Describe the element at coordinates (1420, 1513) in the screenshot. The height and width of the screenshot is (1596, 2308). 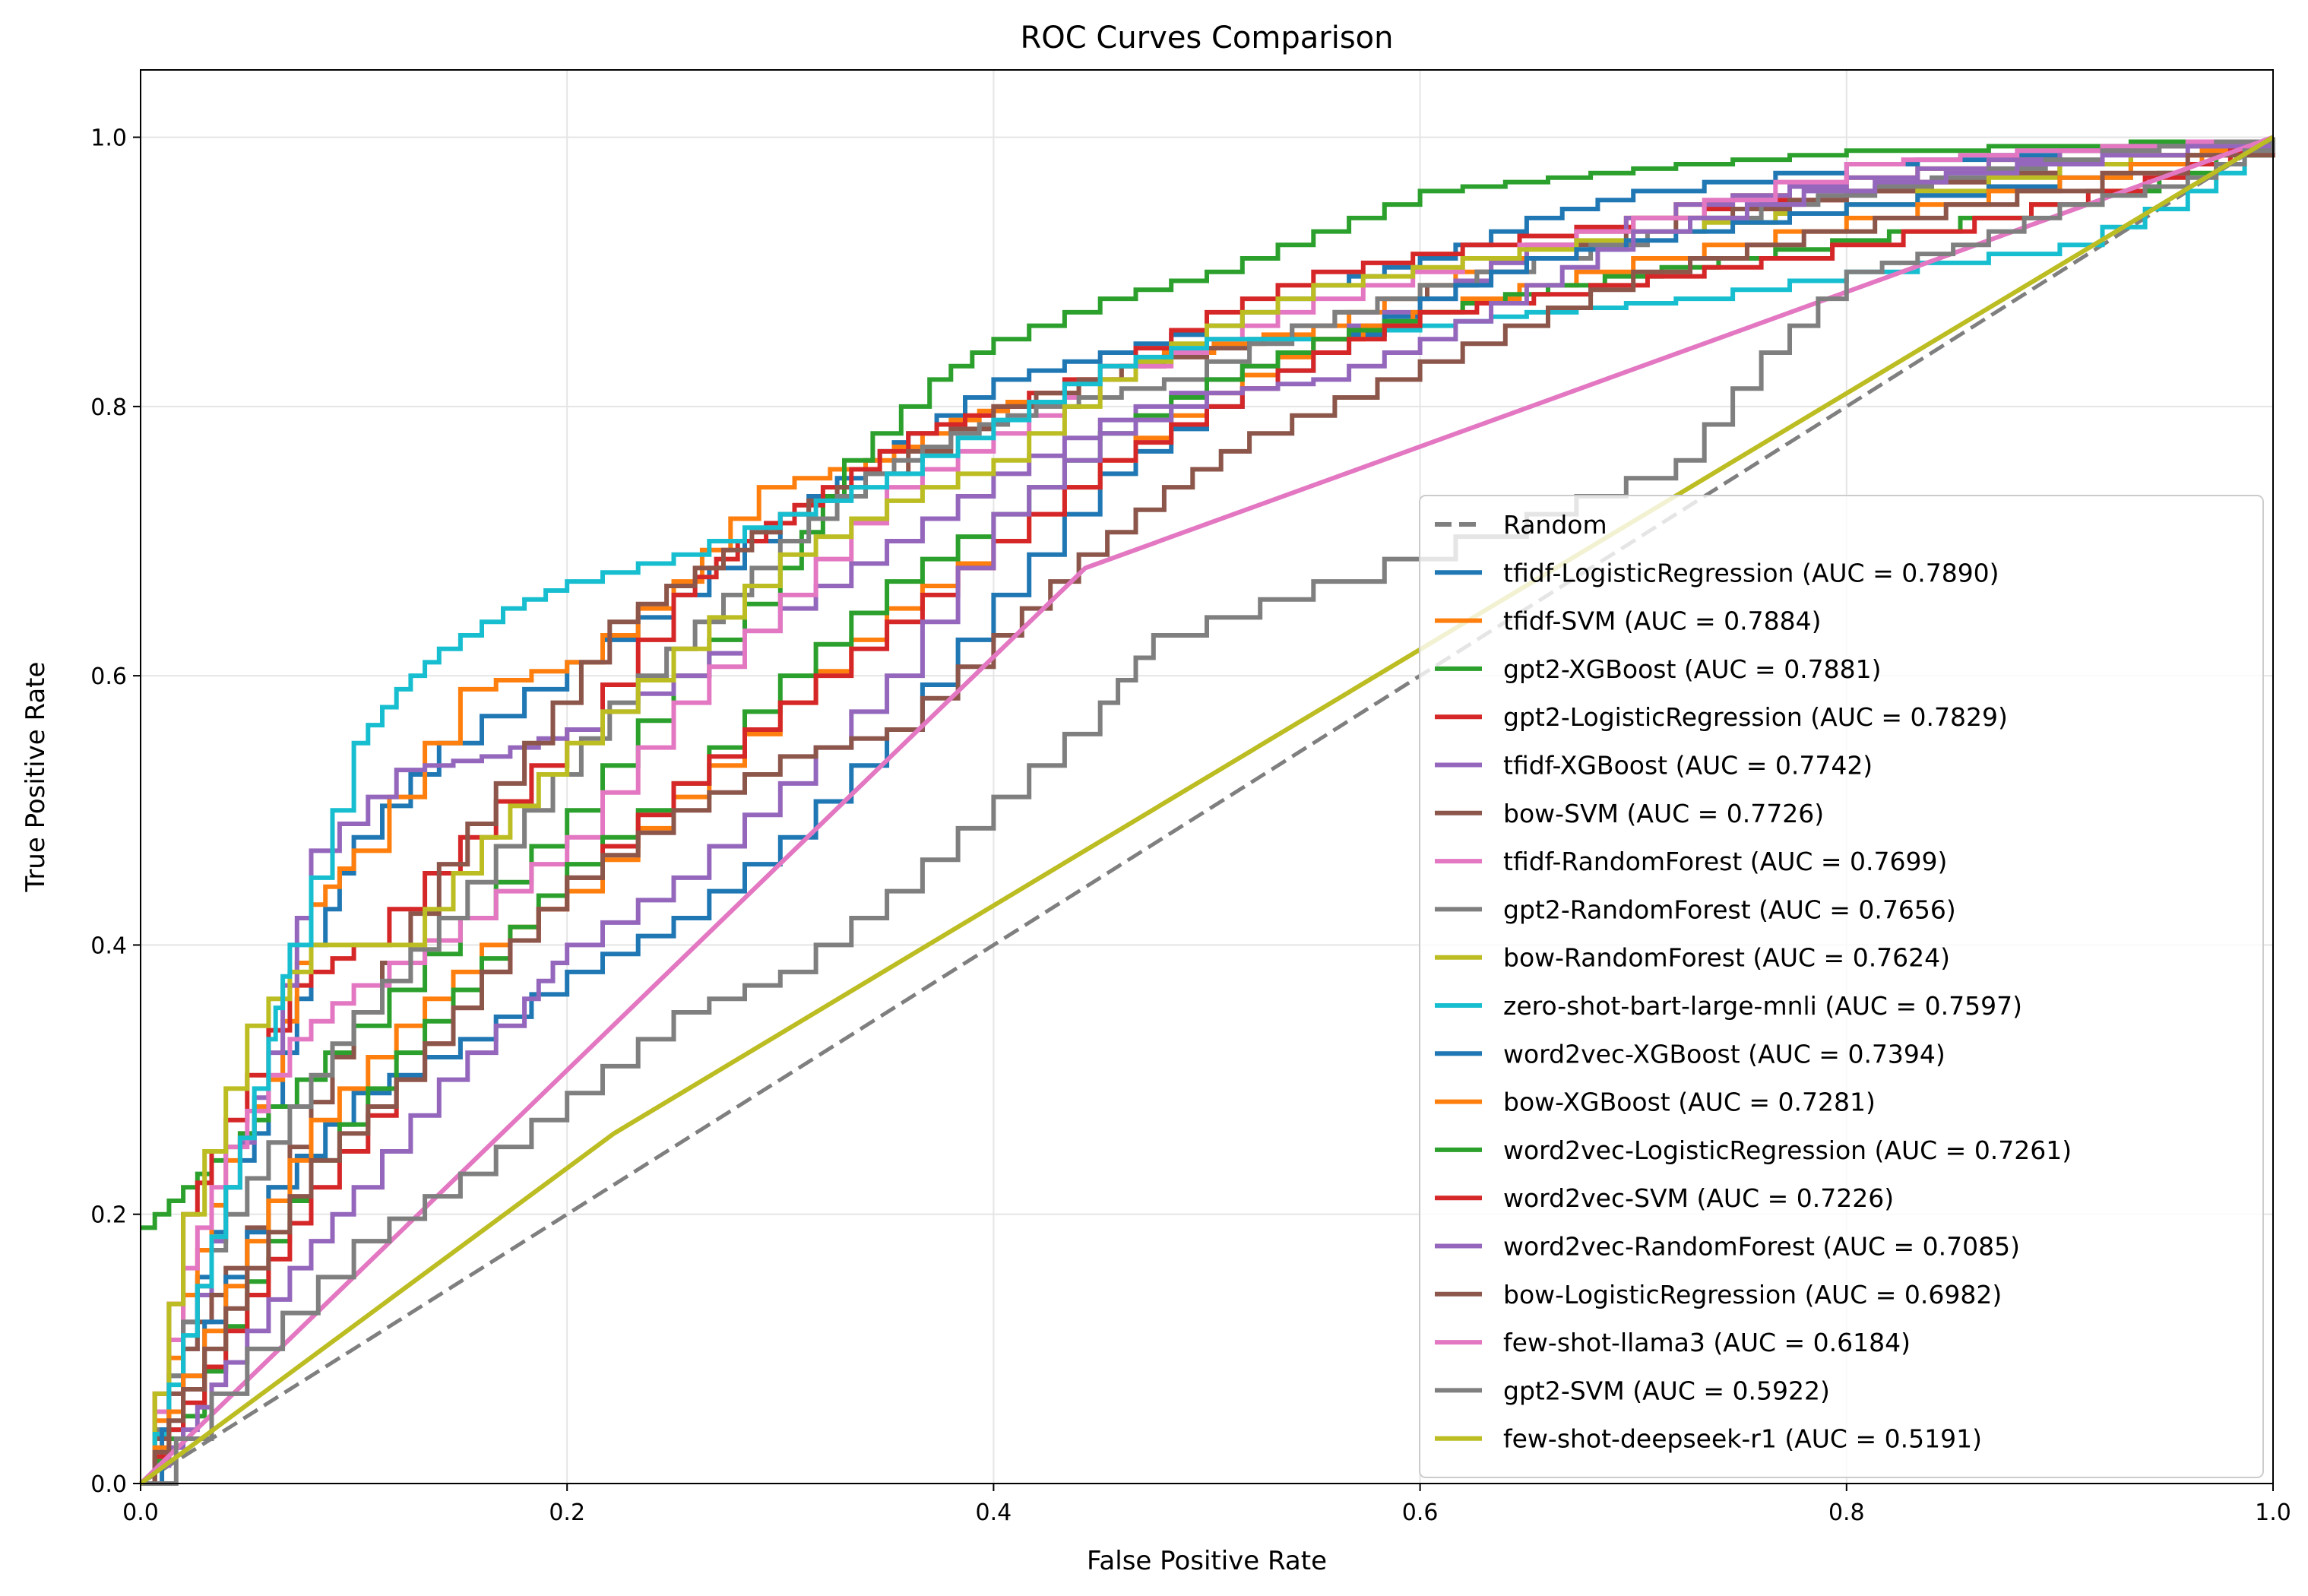
I see `x-tick-label: 0.6` at that location.